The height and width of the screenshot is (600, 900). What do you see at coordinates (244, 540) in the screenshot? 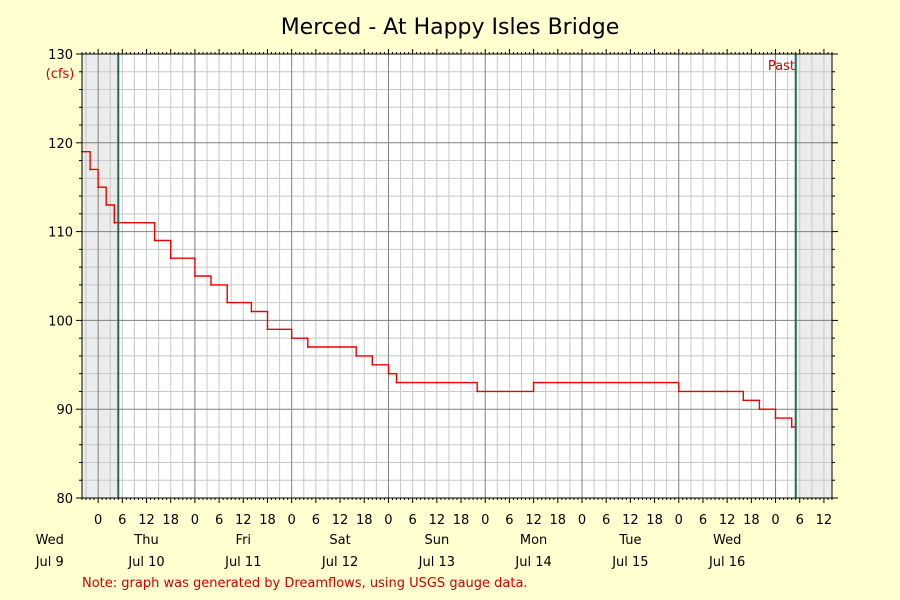
I see `day-weekday-label: Fri` at bounding box center [244, 540].